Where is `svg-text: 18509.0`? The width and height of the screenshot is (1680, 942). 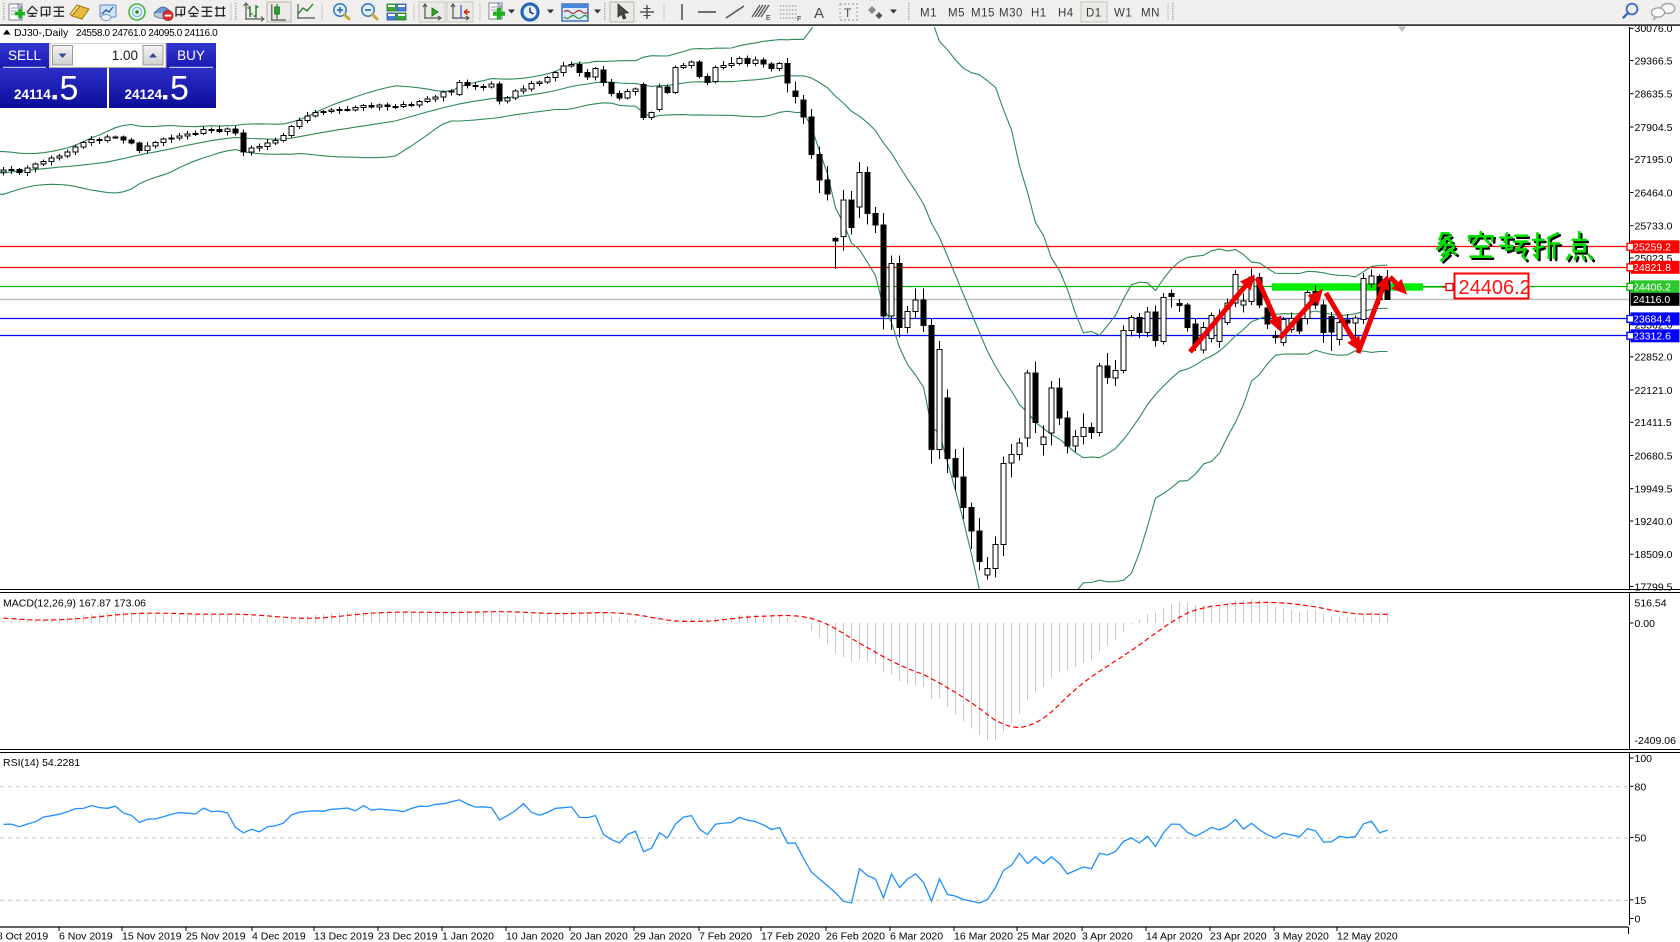
svg-text: 18509.0 is located at coordinates (1654, 555).